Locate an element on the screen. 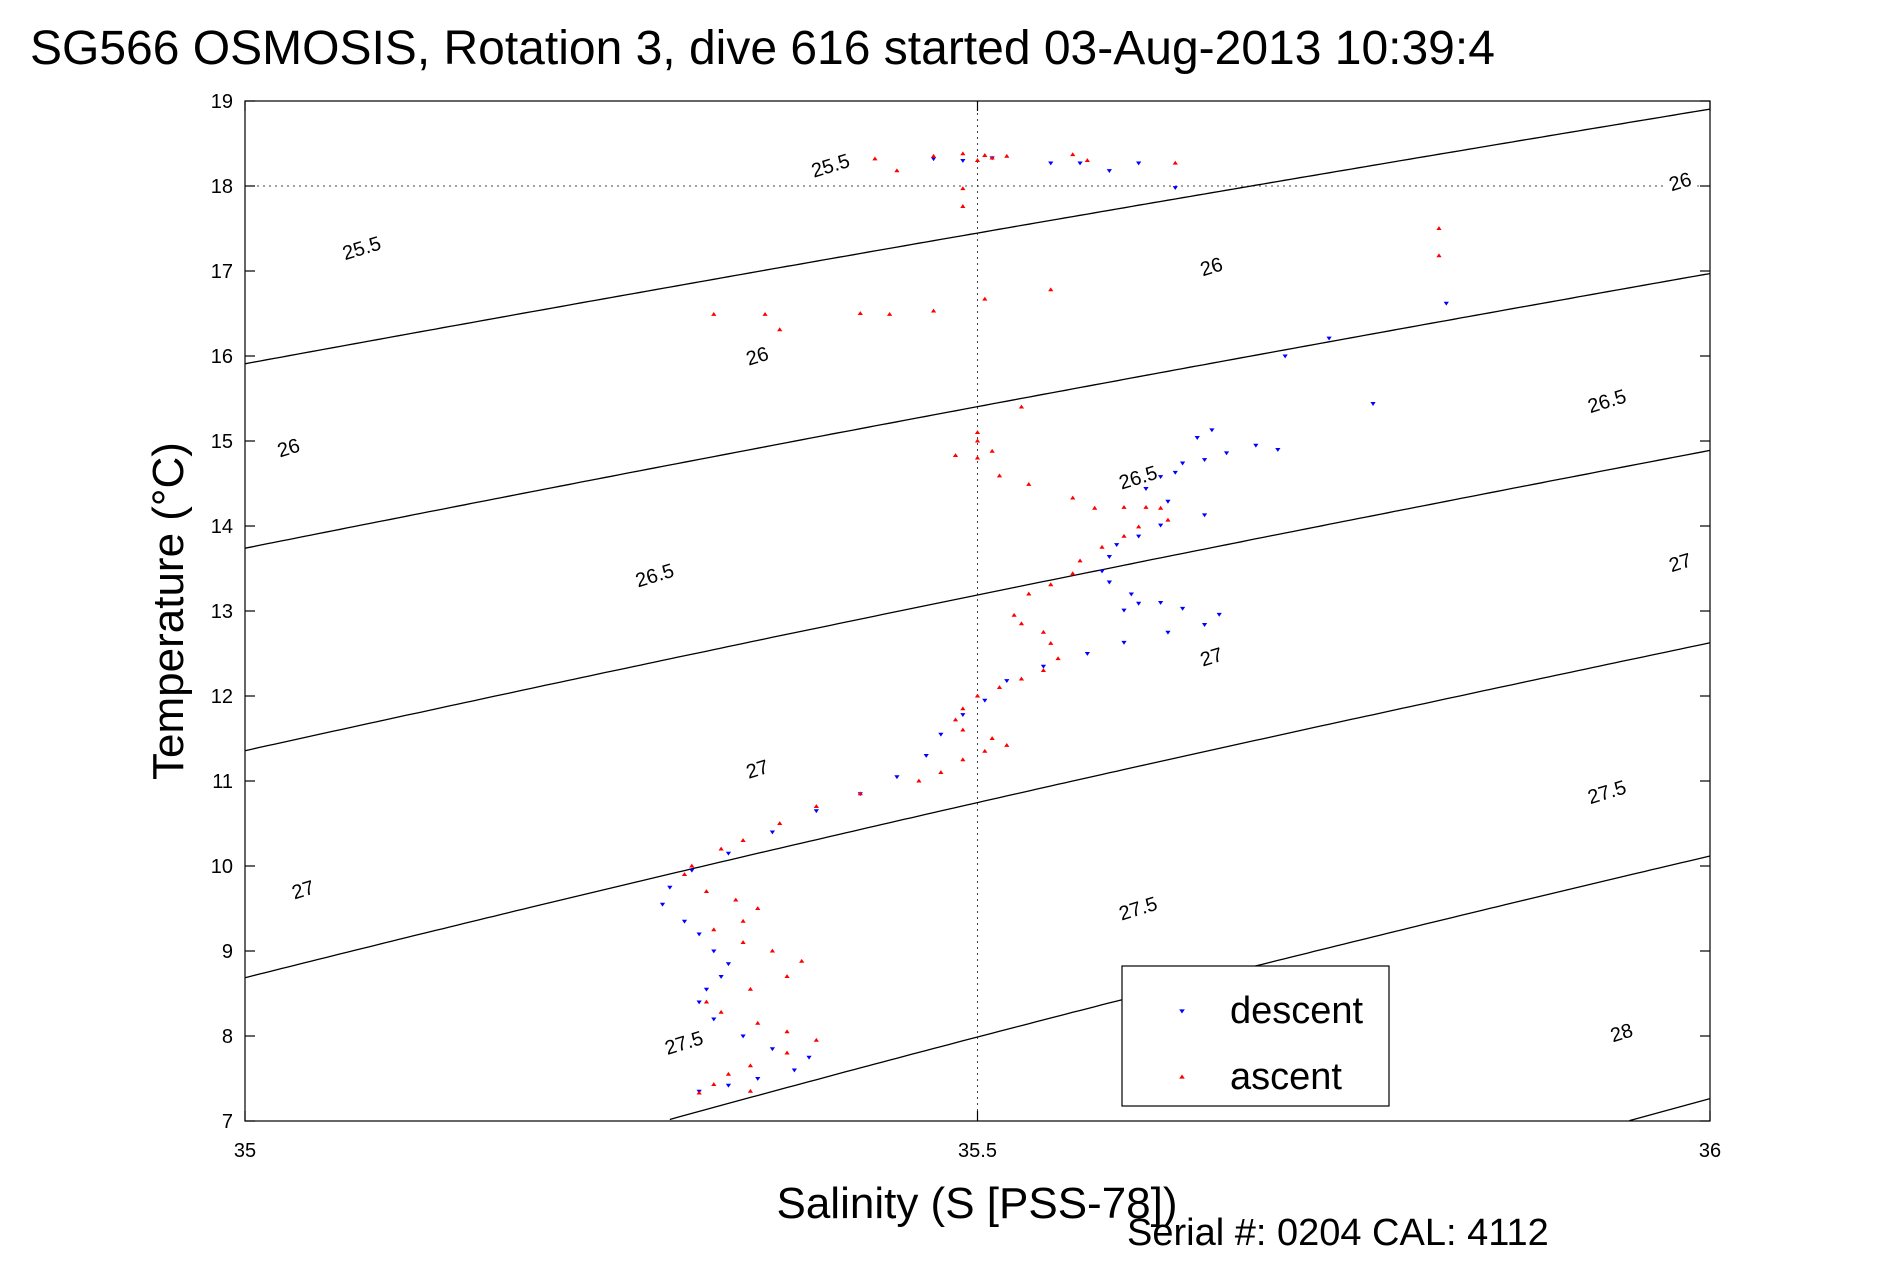  y-tick-label: 19 is located at coordinates (222, 102).